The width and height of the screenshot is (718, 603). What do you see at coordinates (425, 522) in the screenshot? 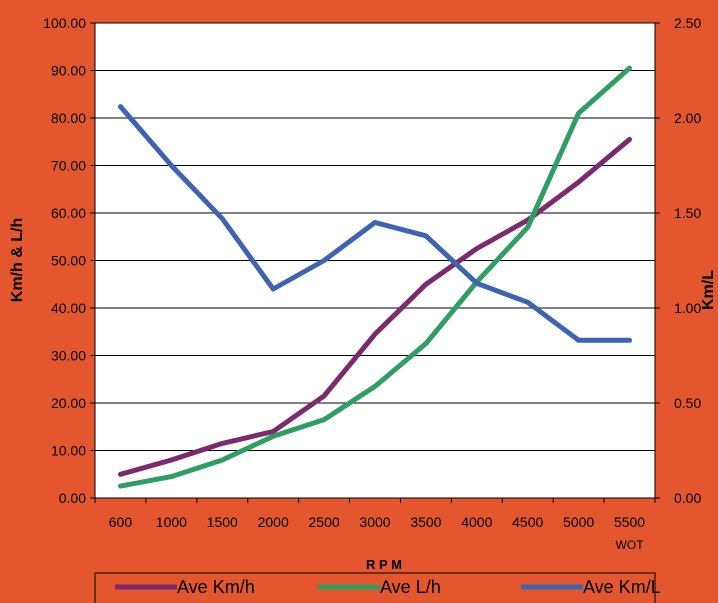
I see `x-tick-label: 3500` at bounding box center [425, 522].